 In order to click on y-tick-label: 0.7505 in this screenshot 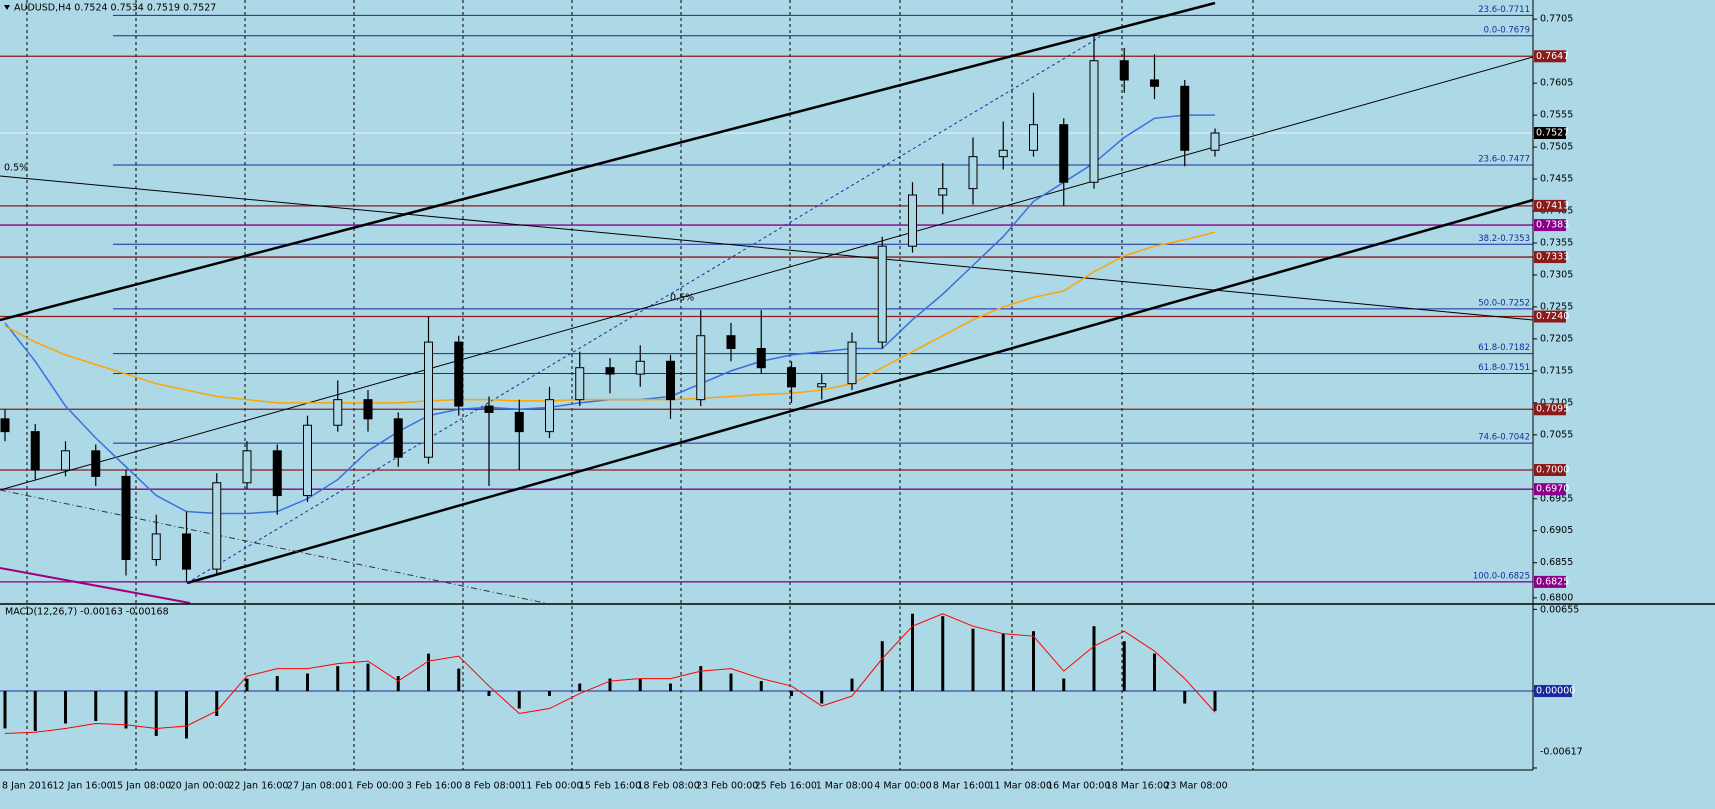, I will do `click(1556, 147)`.